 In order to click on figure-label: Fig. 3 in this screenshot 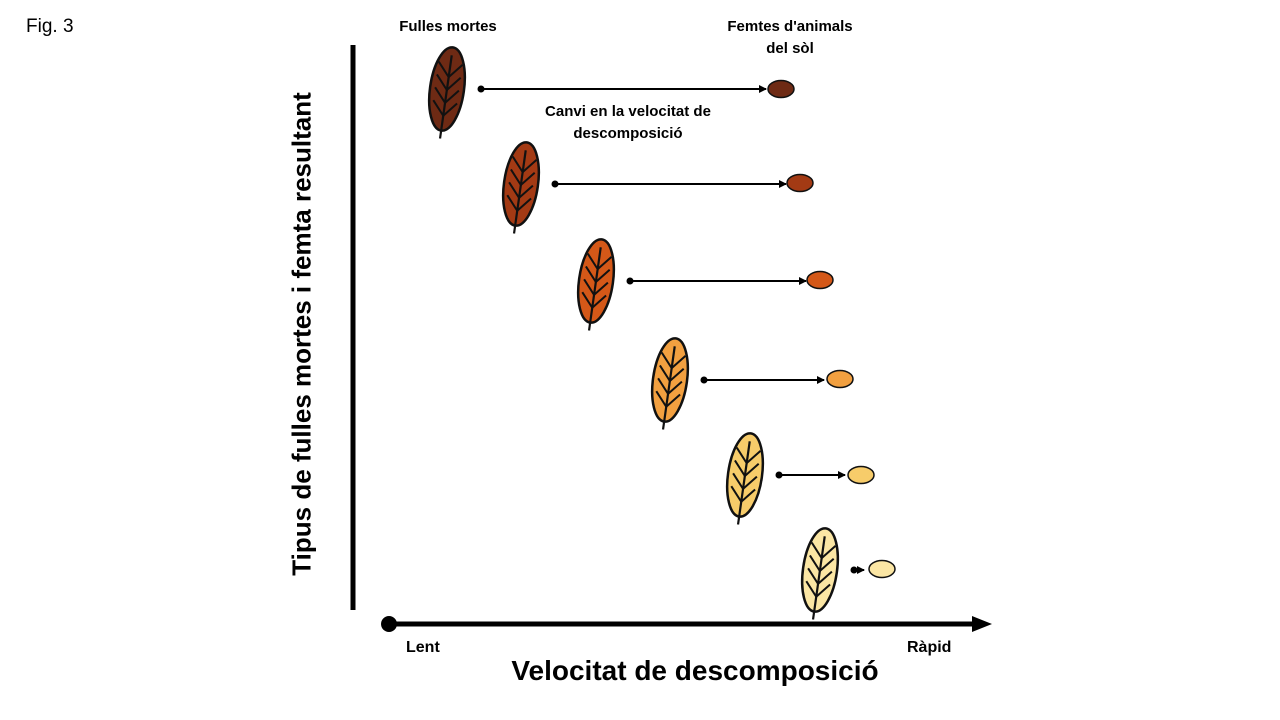, I will do `click(50, 26)`.